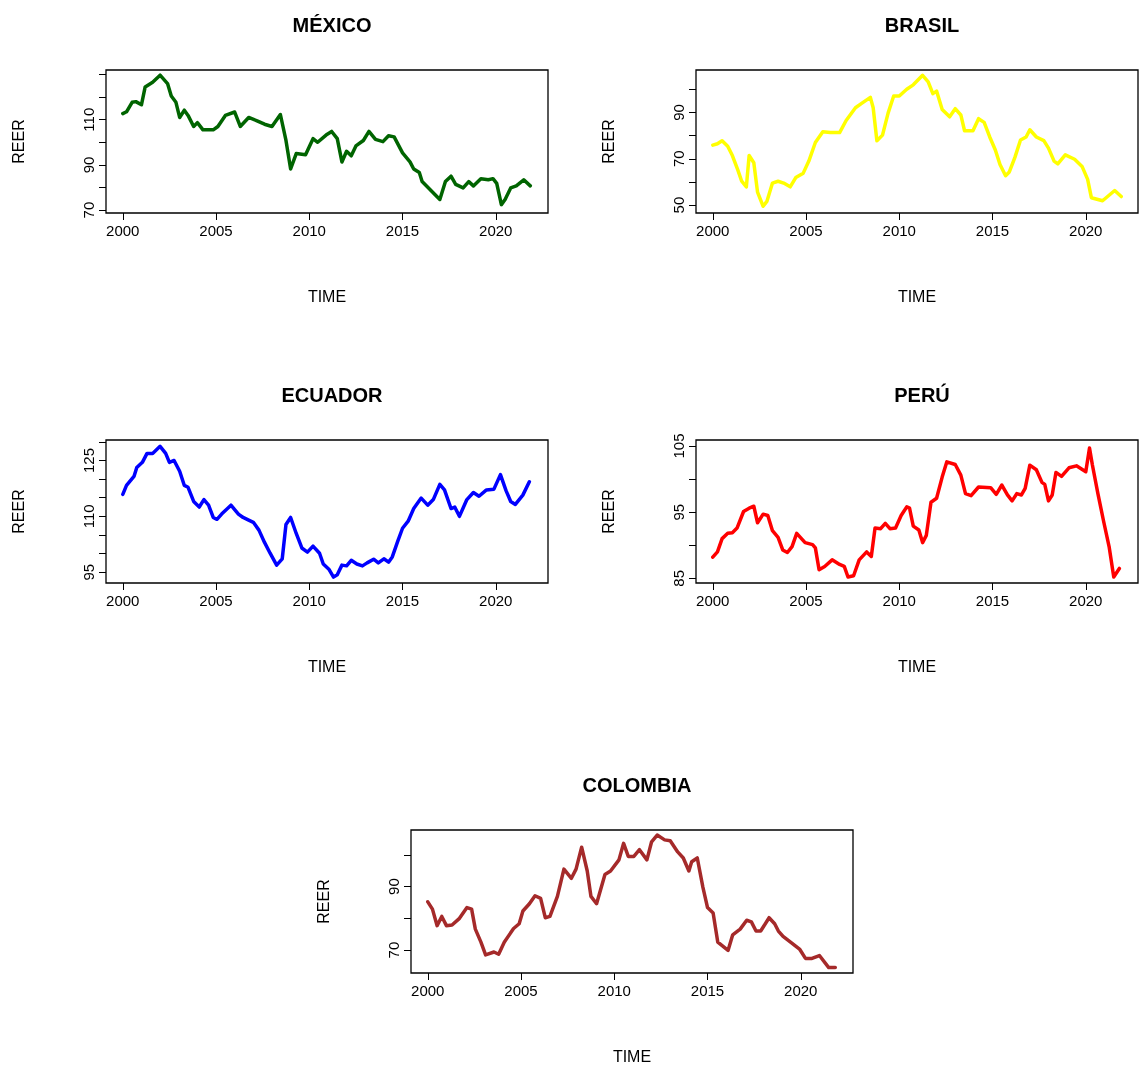 The width and height of the screenshot is (1140, 1074). Describe the element at coordinates (922, 394) in the screenshot. I see `chart-title: PERÚ` at that location.